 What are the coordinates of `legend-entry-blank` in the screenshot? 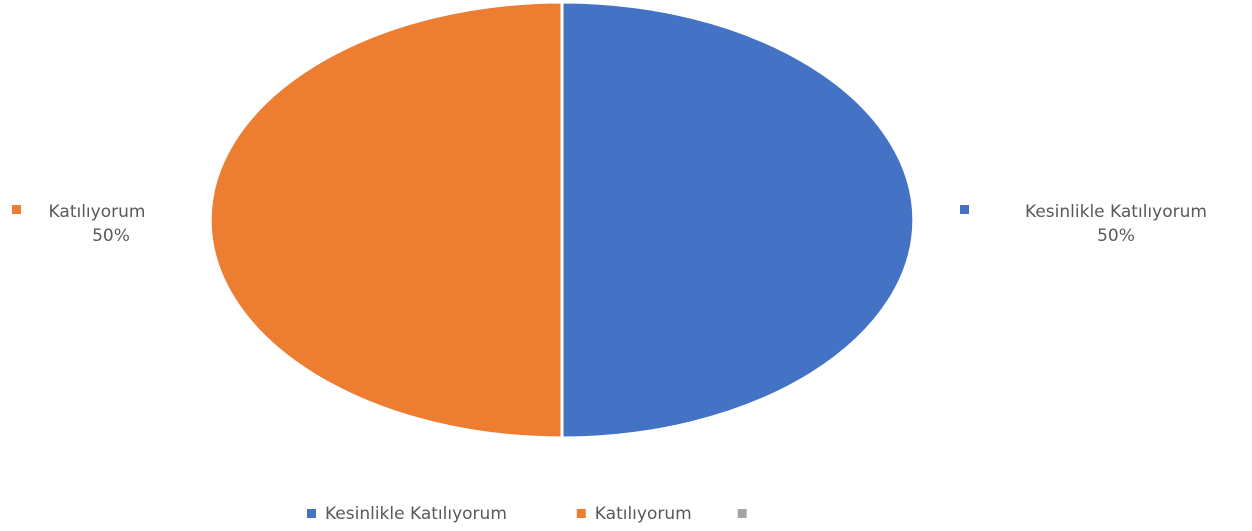 It's located at (742, 513).